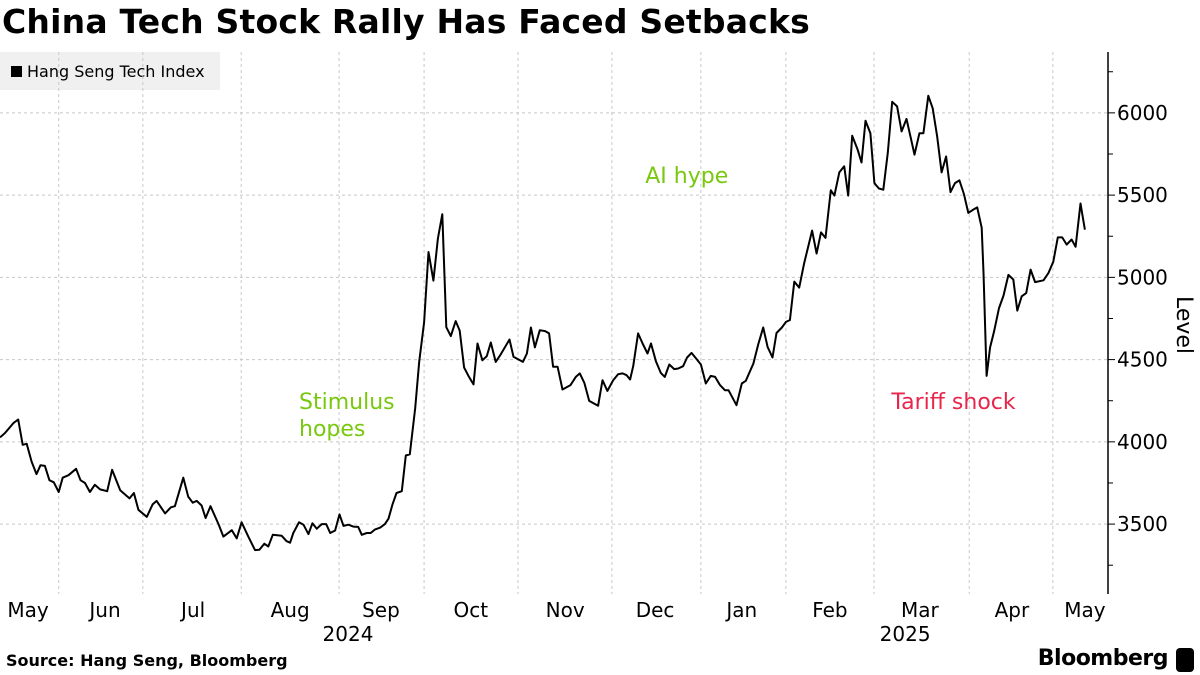 This screenshot has width=1200, height=675. Describe the element at coordinates (565, 610) in the screenshot. I see `x-tick-label: Nov` at that location.